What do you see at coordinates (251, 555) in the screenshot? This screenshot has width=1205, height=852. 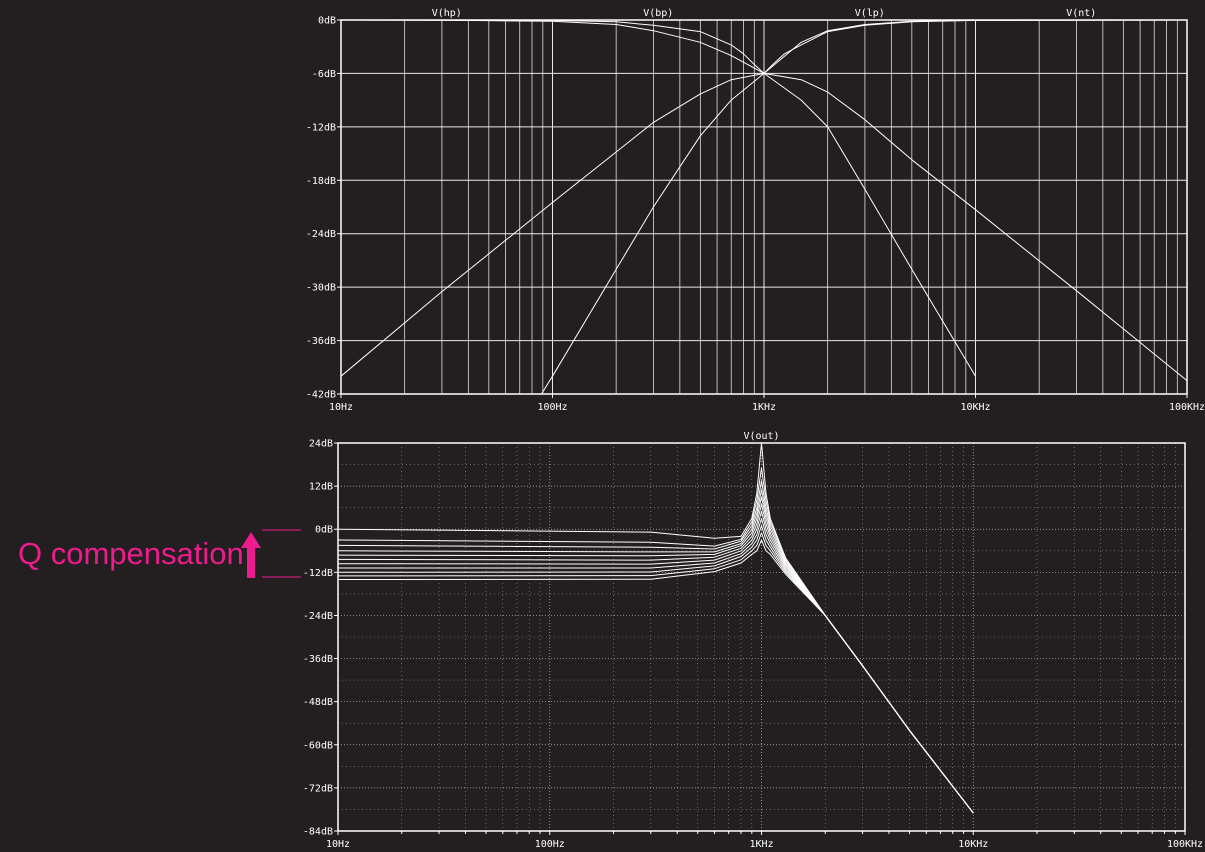 I see `up-arrow-icon` at bounding box center [251, 555].